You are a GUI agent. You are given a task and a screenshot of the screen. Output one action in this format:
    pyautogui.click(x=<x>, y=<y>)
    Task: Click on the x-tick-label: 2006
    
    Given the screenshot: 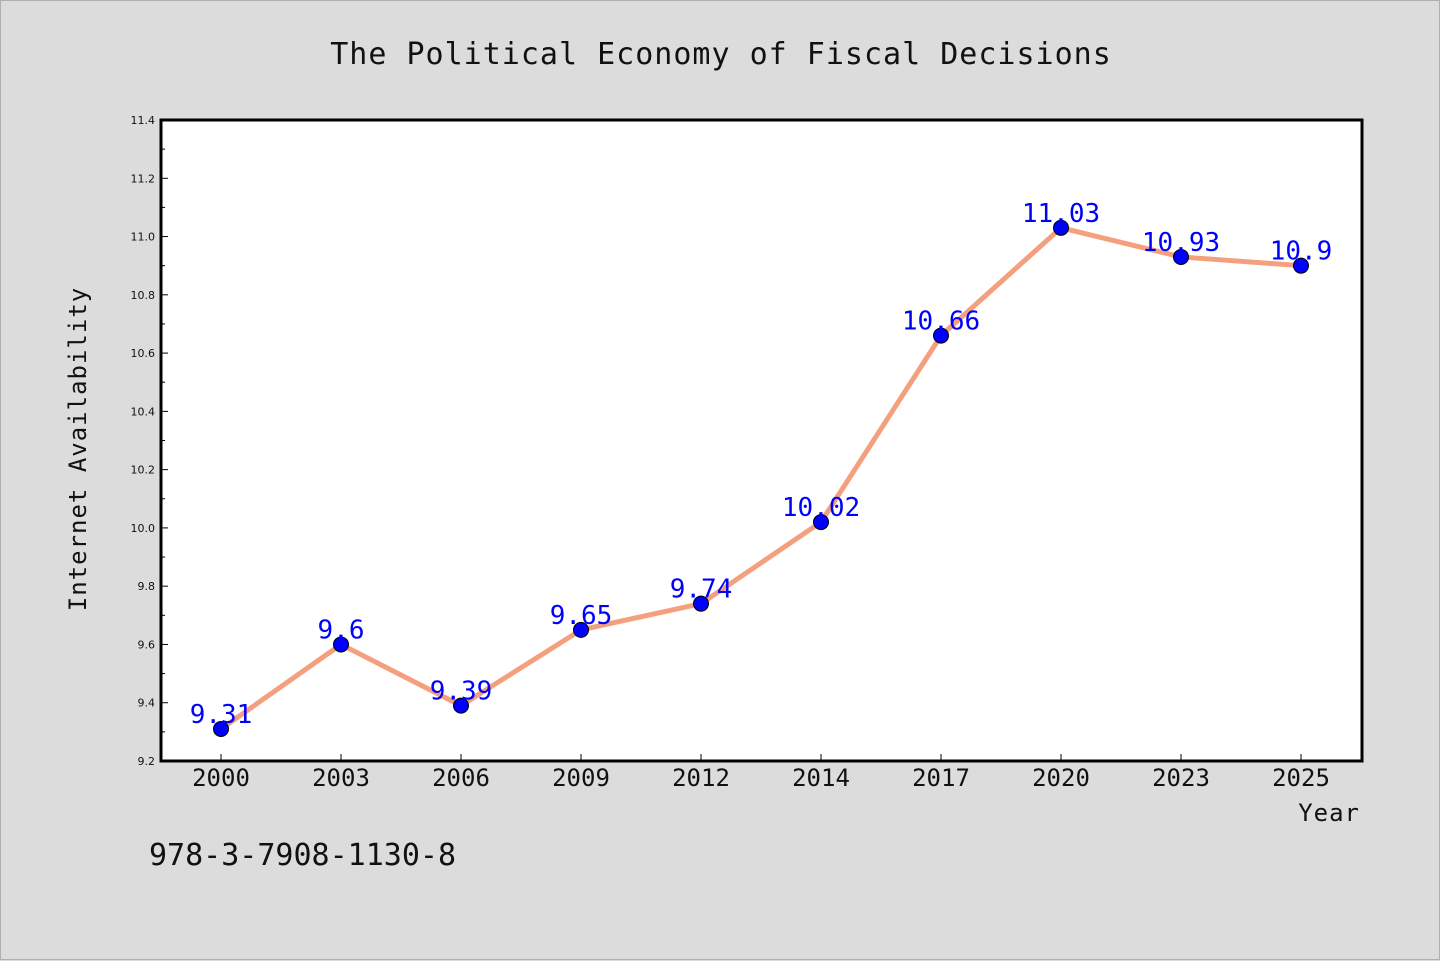 What is the action you would take?
    pyautogui.click(x=461, y=778)
    